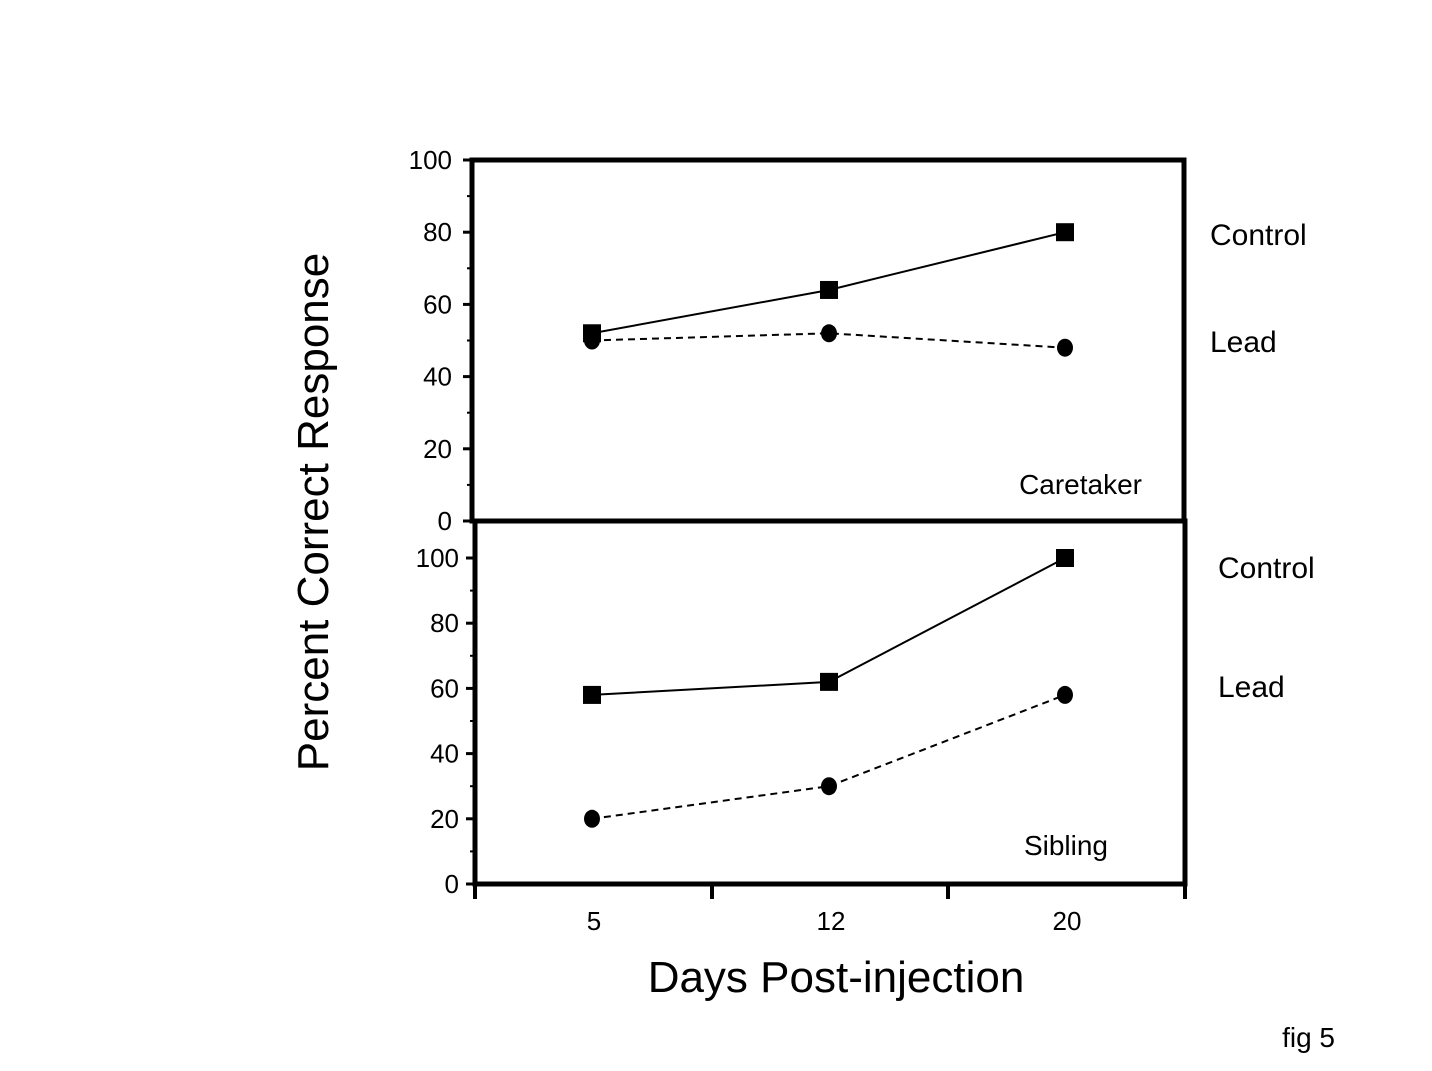  Describe the element at coordinates (445, 521) in the screenshot. I see `caretaker-y-tick-label: 0` at that location.